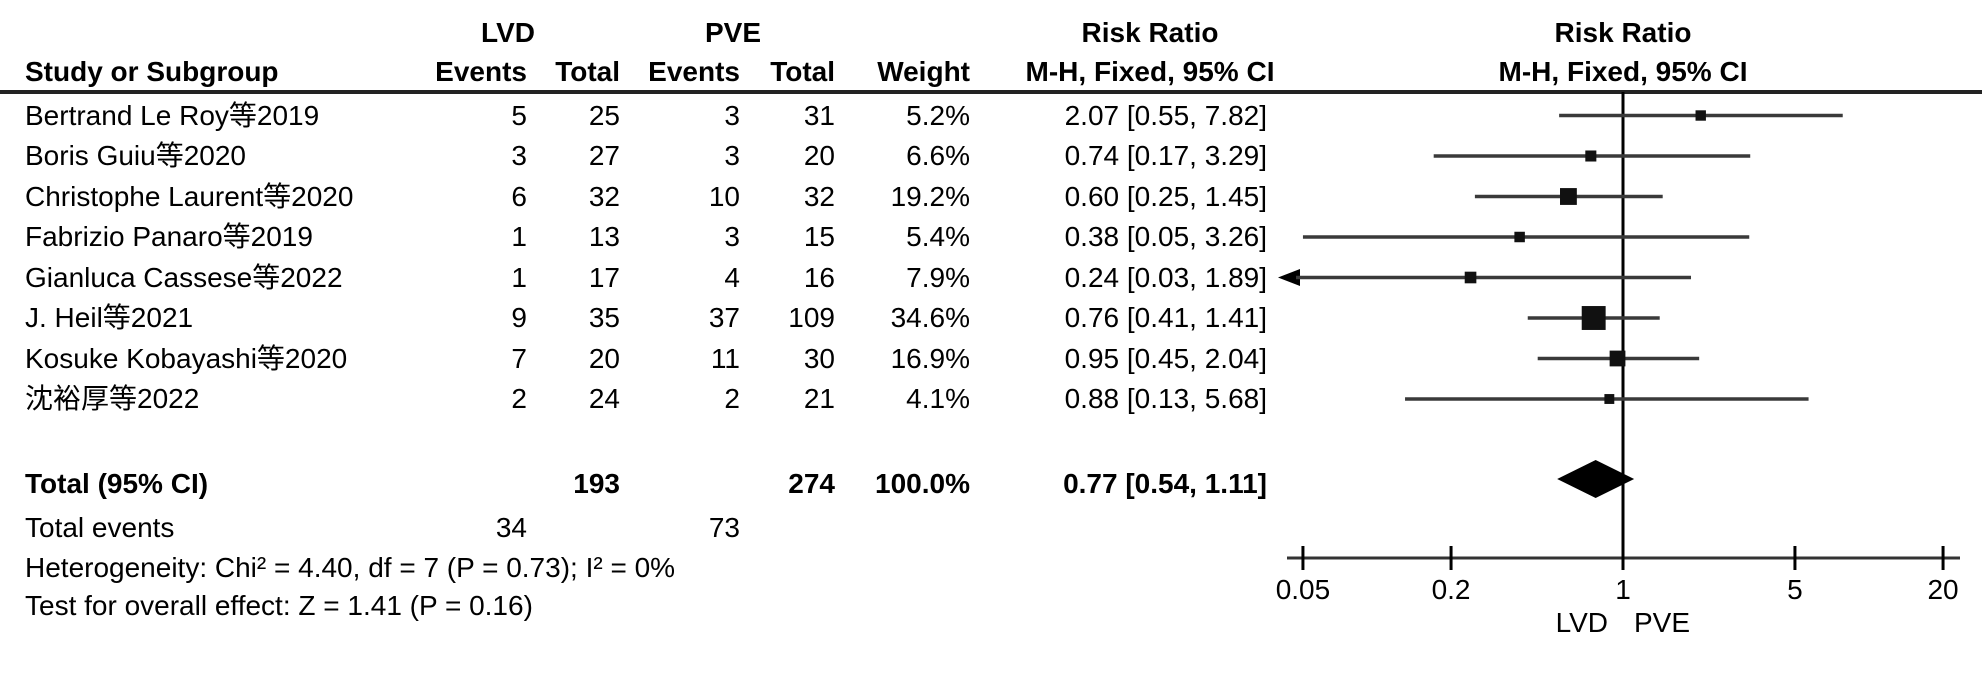 This screenshot has height=674, width=1982. Describe the element at coordinates (189, 196) in the screenshot. I see `study-name: Christophe Laurent等2020` at that location.